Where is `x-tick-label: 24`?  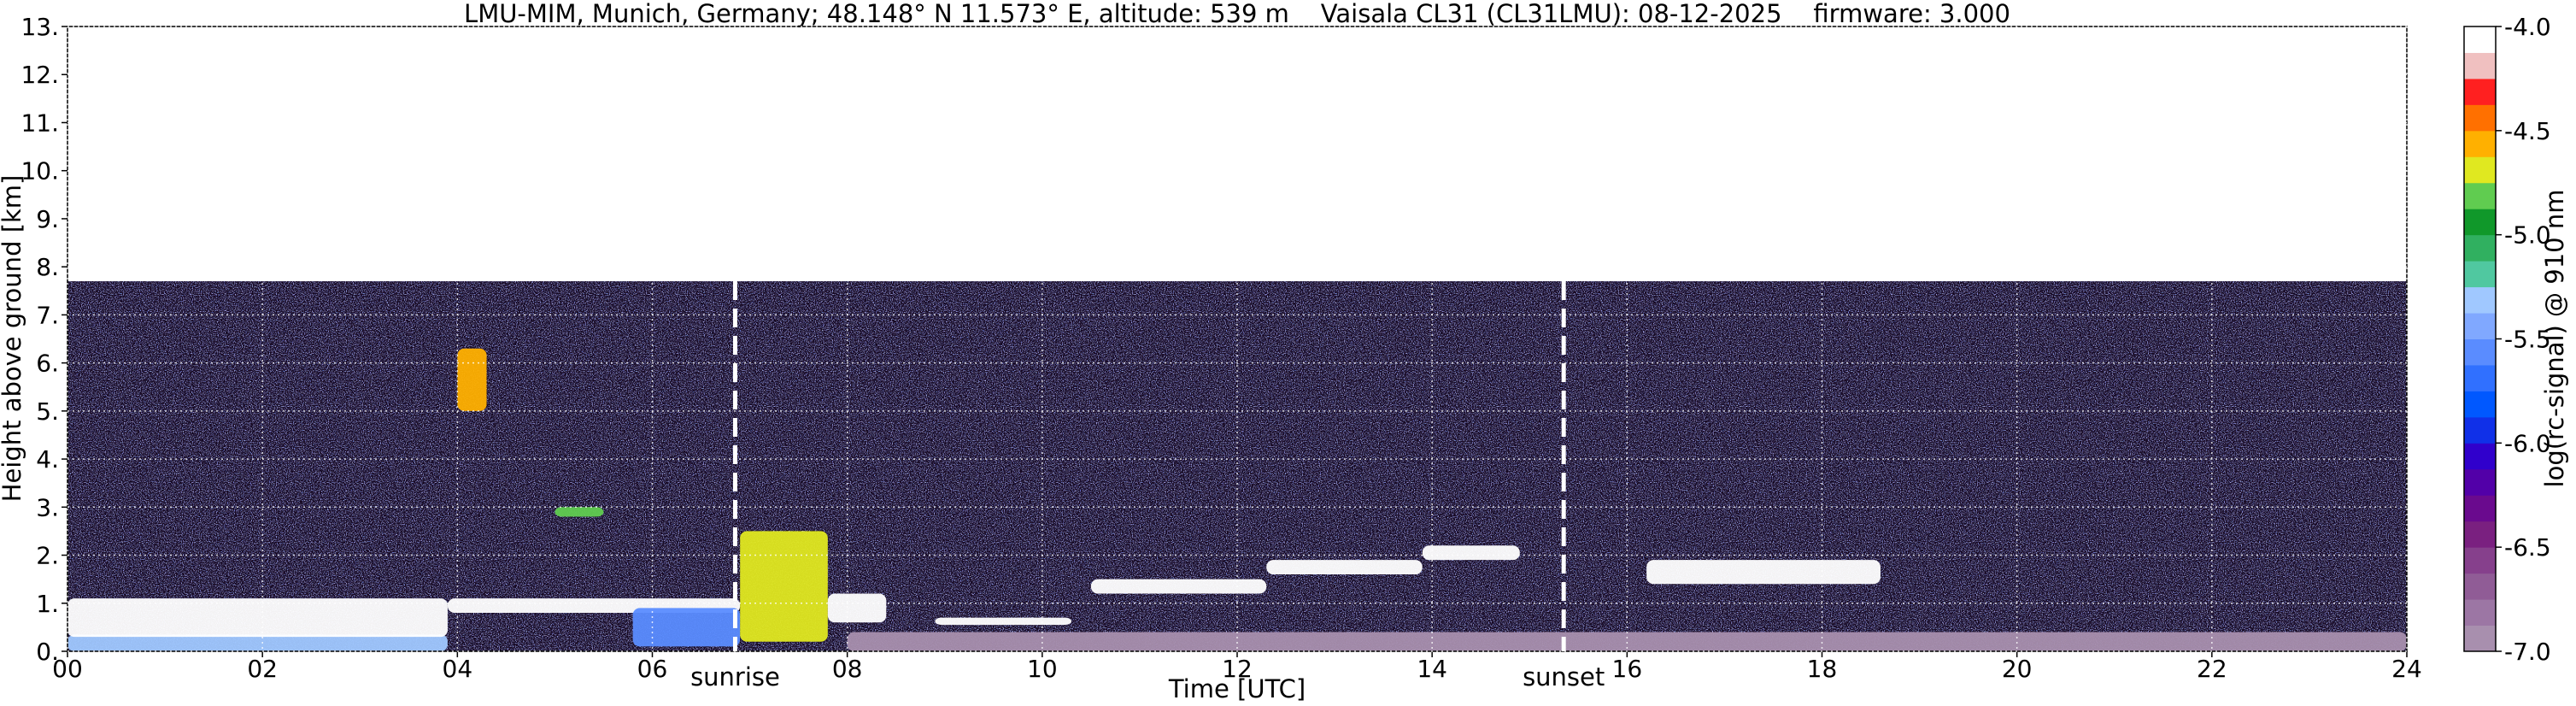
x-tick-label: 24 is located at coordinates (2406, 669).